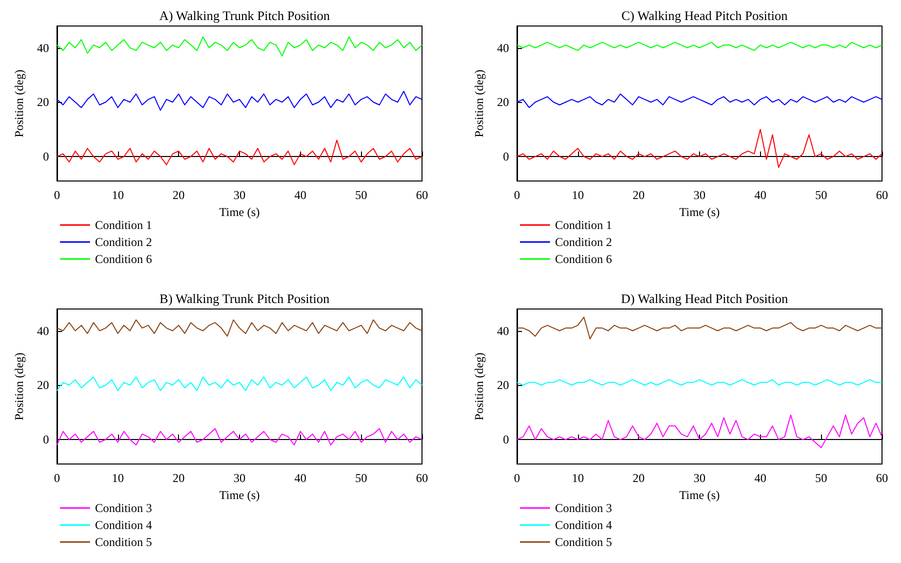 The width and height of the screenshot is (901, 563). I want to click on chart-title: D) Walking Head Pitch Position, so click(704, 298).